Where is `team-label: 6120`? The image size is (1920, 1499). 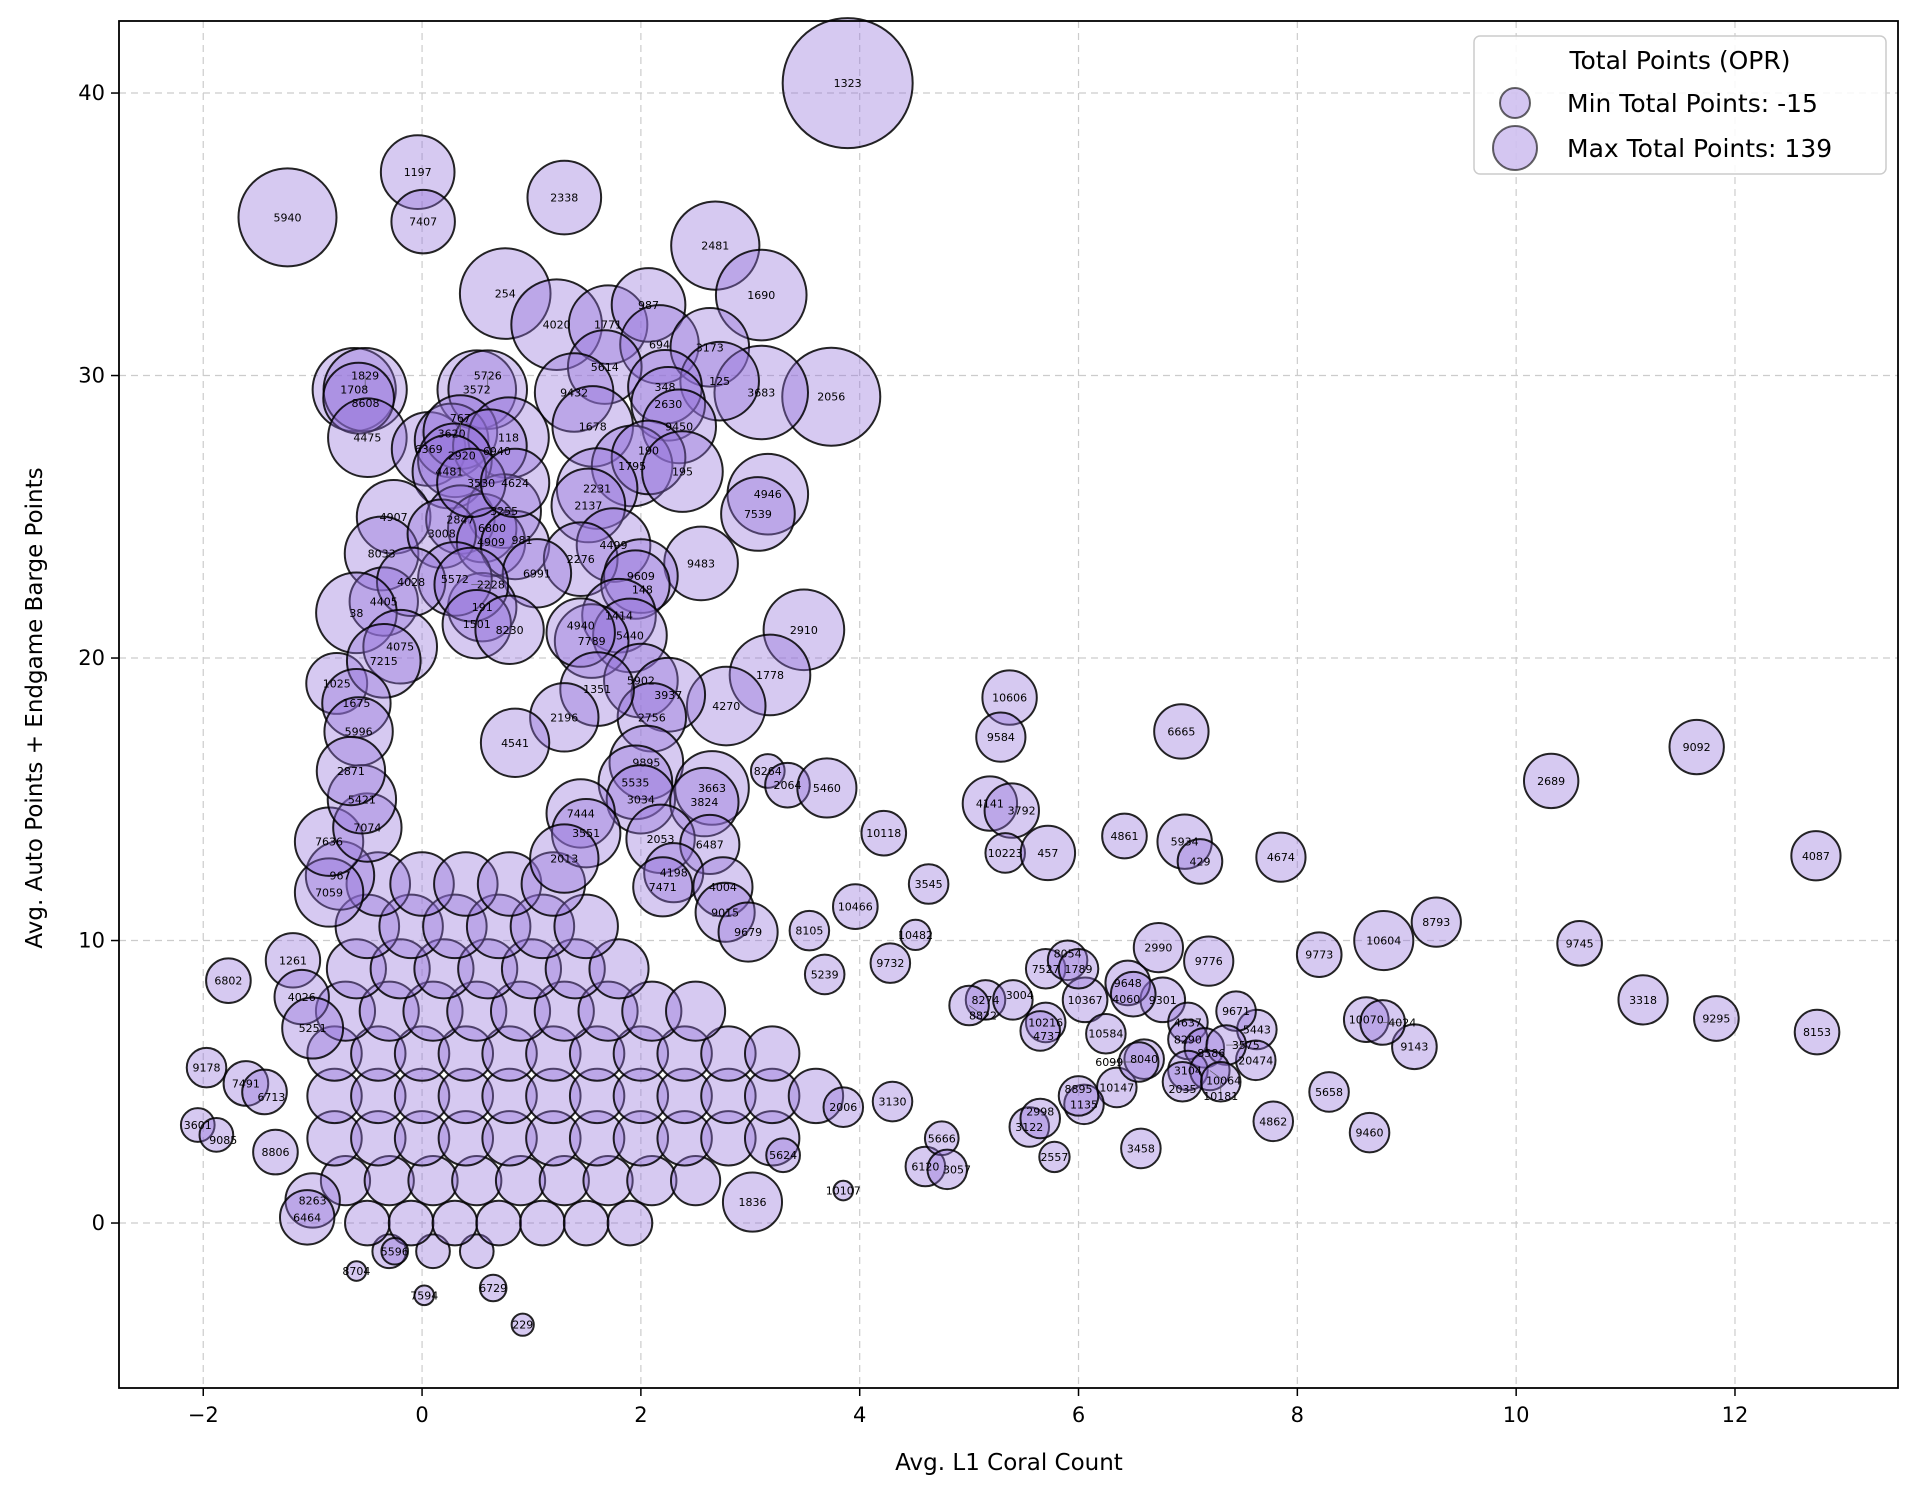
team-label: 6120 is located at coordinates (925, 1167).